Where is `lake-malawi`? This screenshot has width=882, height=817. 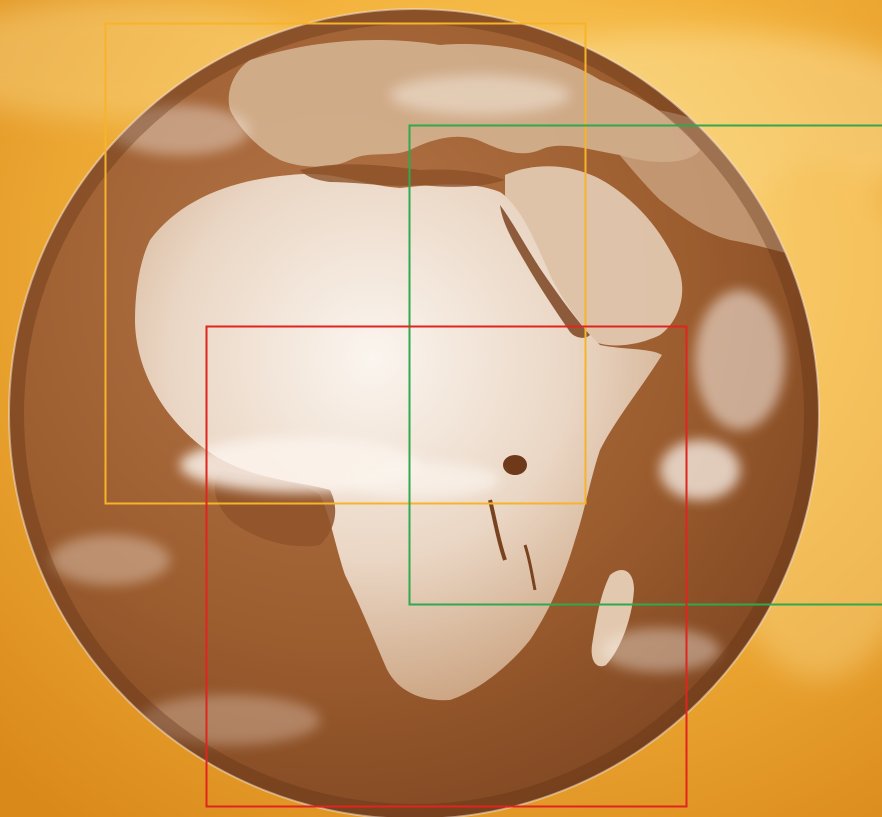 lake-malawi is located at coordinates (530, 567).